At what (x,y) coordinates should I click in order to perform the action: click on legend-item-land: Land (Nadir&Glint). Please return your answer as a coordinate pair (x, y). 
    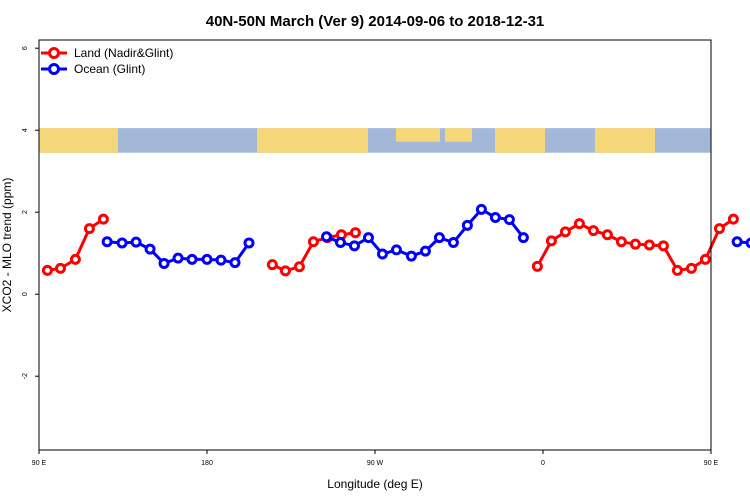
    Looking at the image, I should click on (107, 53).